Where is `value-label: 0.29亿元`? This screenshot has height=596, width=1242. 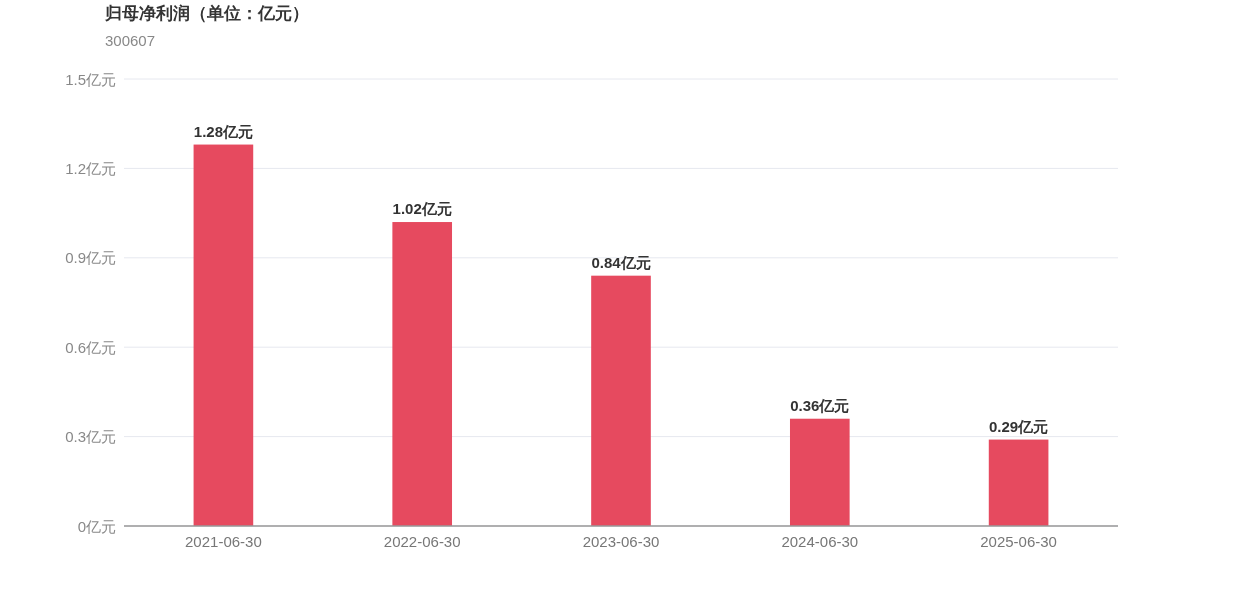
value-label: 0.29亿元 is located at coordinates (1019, 426).